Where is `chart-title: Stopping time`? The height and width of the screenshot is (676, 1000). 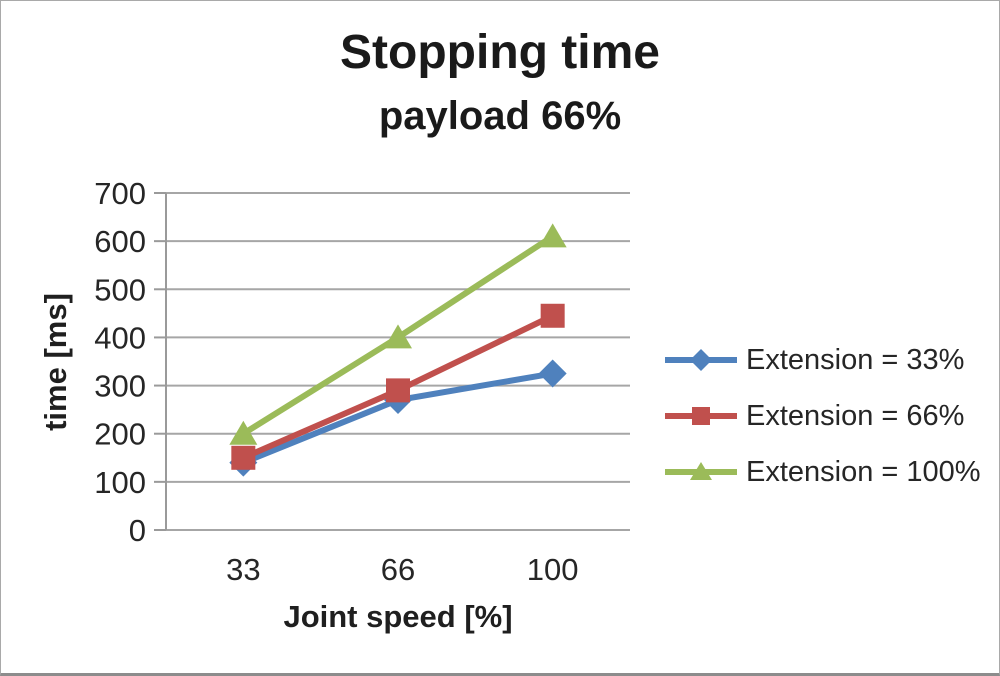 chart-title: Stopping time is located at coordinates (500, 52).